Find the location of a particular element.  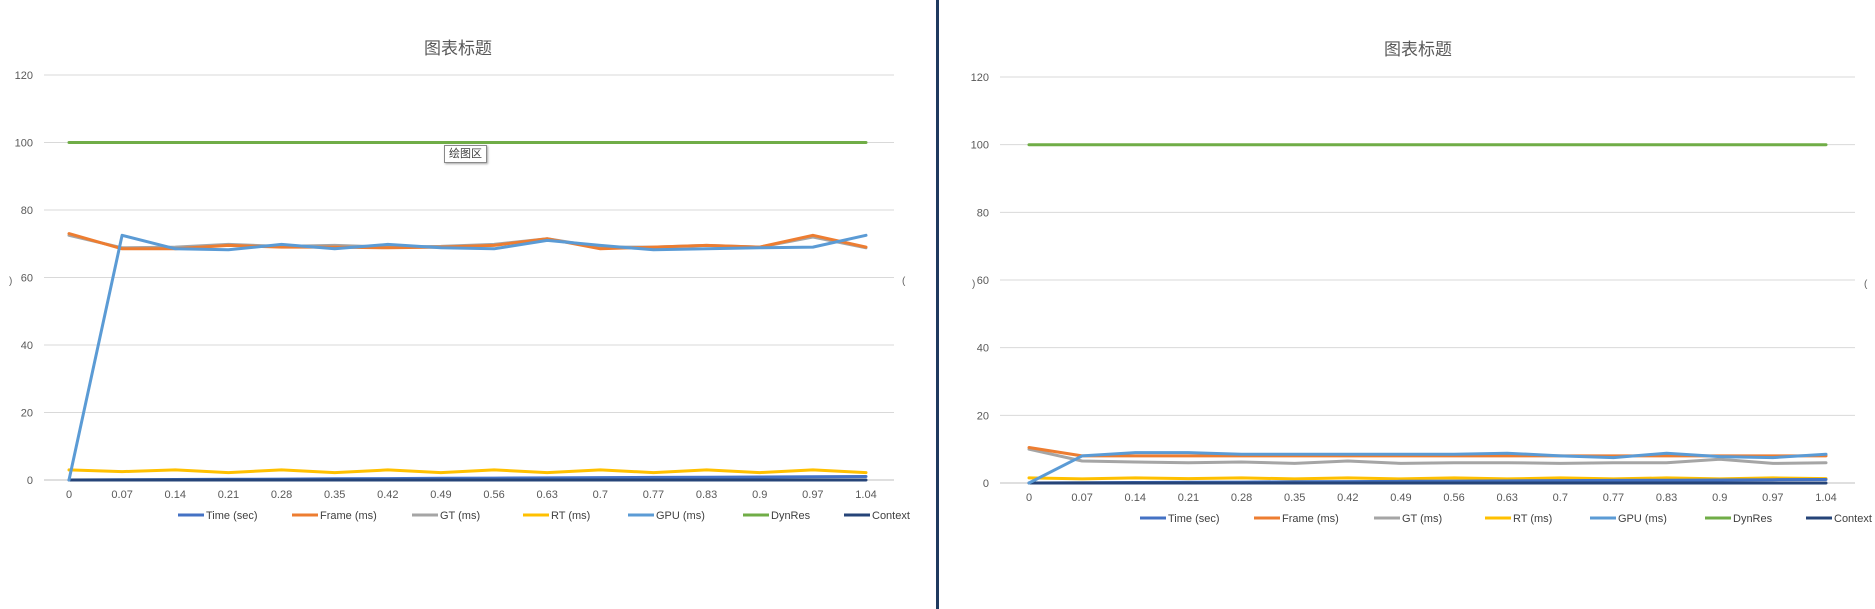

series-line-gpu is located at coordinates (1427, 468).